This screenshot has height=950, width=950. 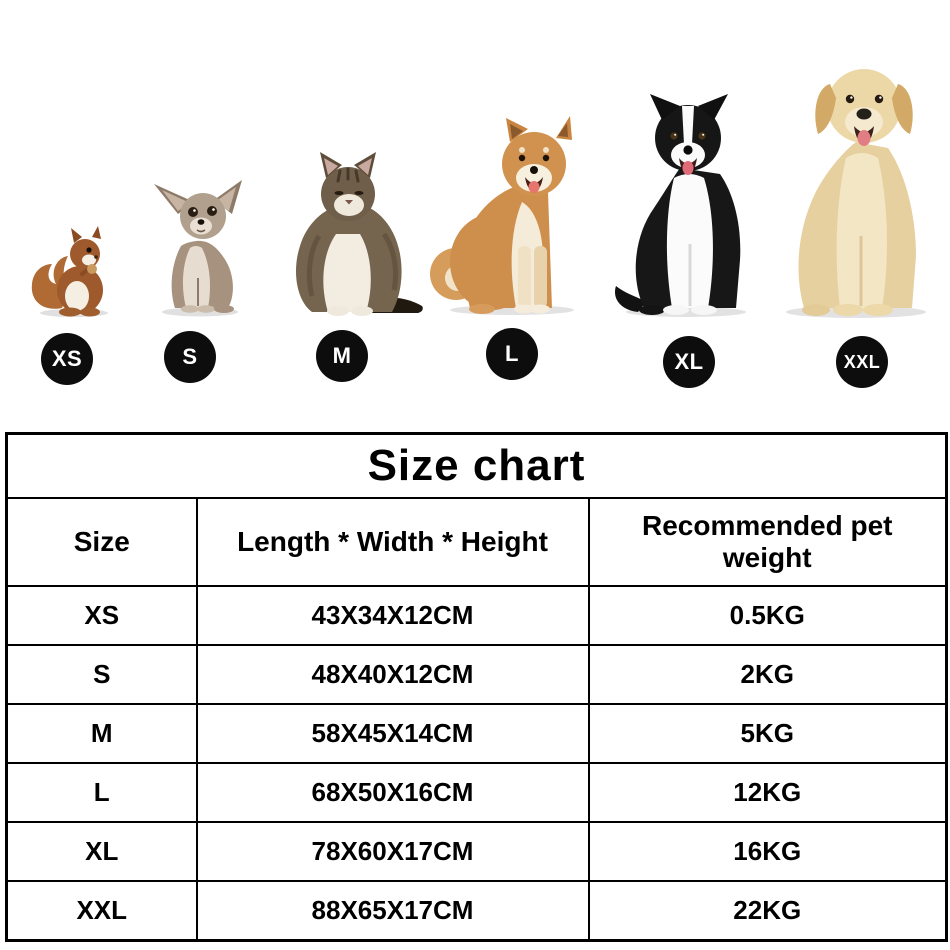 I want to click on border-collie-image, so click(x=686, y=207).